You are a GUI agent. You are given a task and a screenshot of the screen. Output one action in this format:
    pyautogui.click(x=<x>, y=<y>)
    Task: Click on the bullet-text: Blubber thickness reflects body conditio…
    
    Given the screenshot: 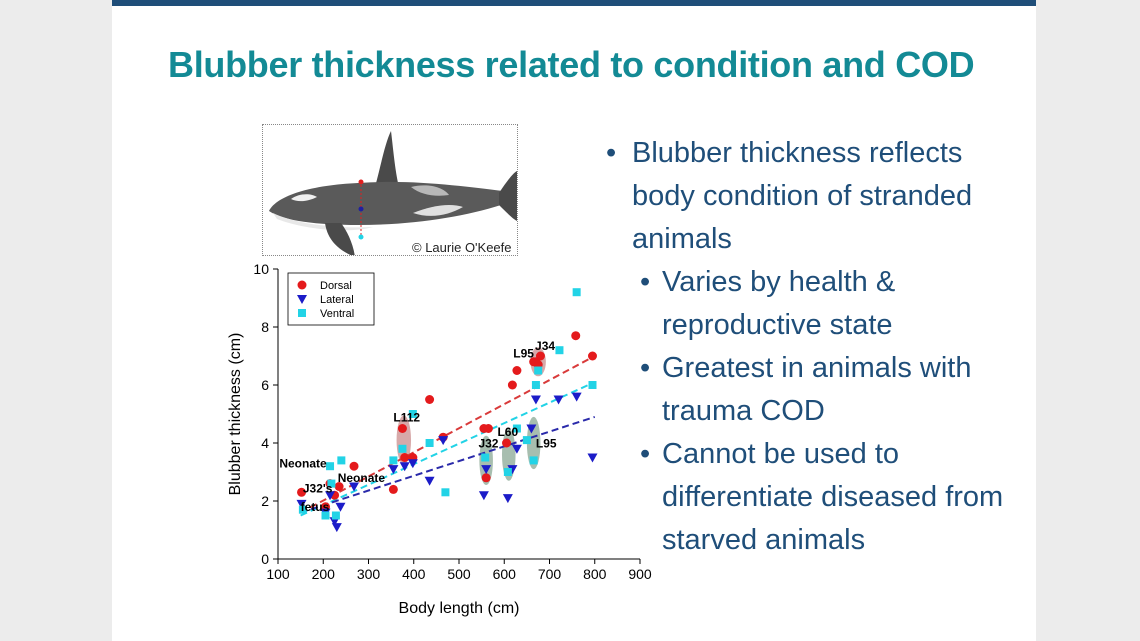 What is the action you would take?
    pyautogui.click(x=802, y=196)
    